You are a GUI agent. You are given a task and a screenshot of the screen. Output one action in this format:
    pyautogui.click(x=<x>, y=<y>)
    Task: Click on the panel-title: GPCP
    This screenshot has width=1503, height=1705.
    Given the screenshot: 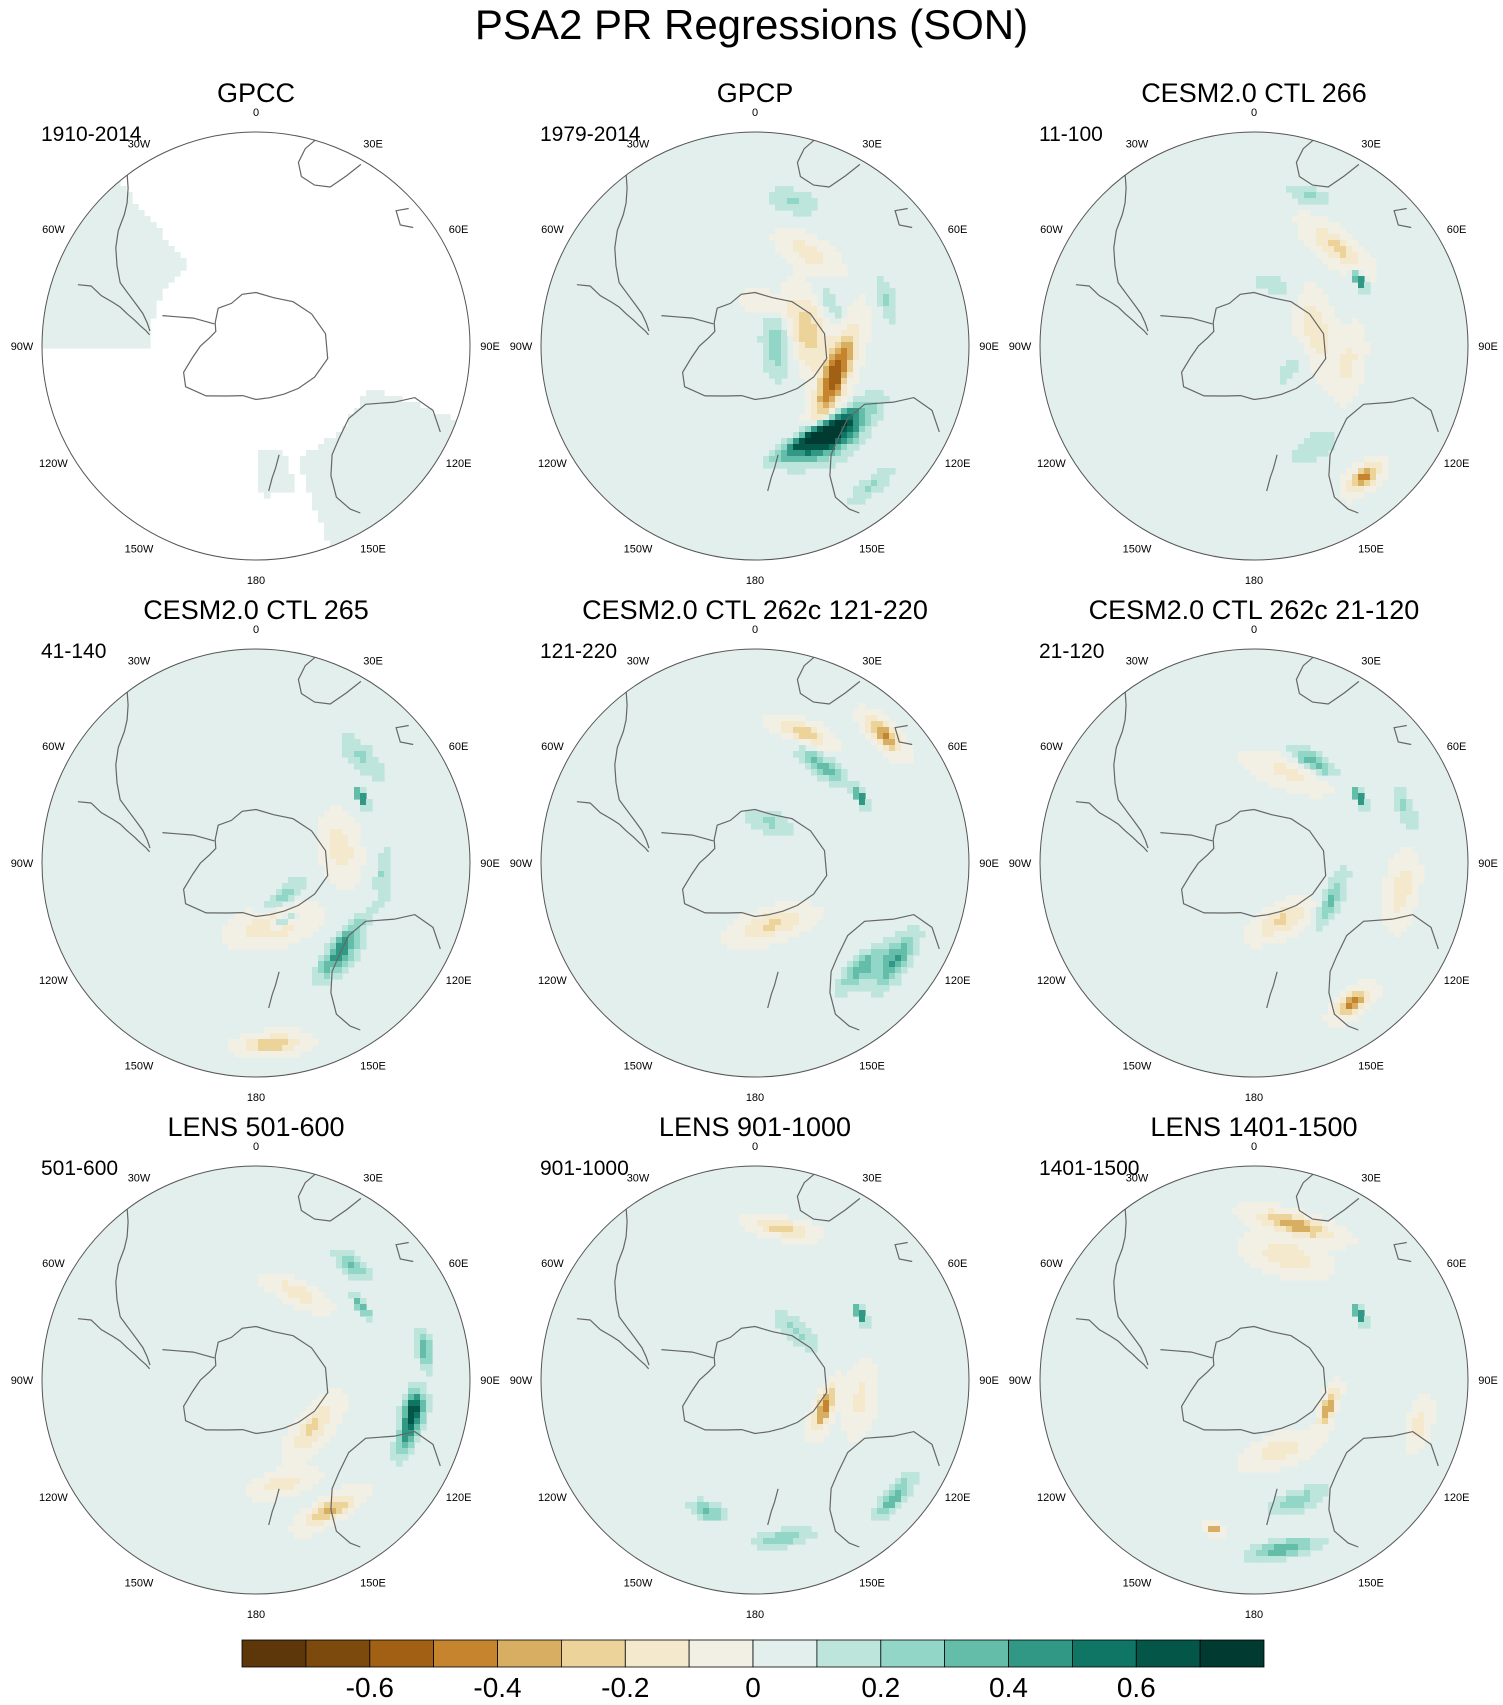 What is the action you would take?
    pyautogui.click(x=755, y=93)
    